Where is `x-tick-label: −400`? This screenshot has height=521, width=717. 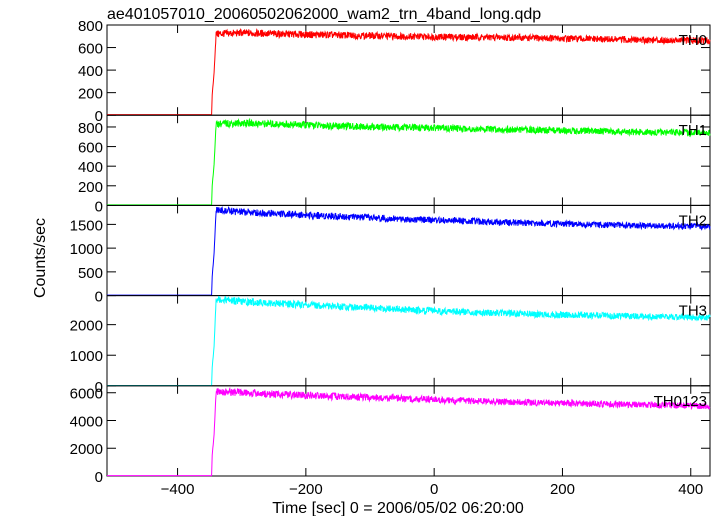
x-tick-label: −400 is located at coordinates (178, 489).